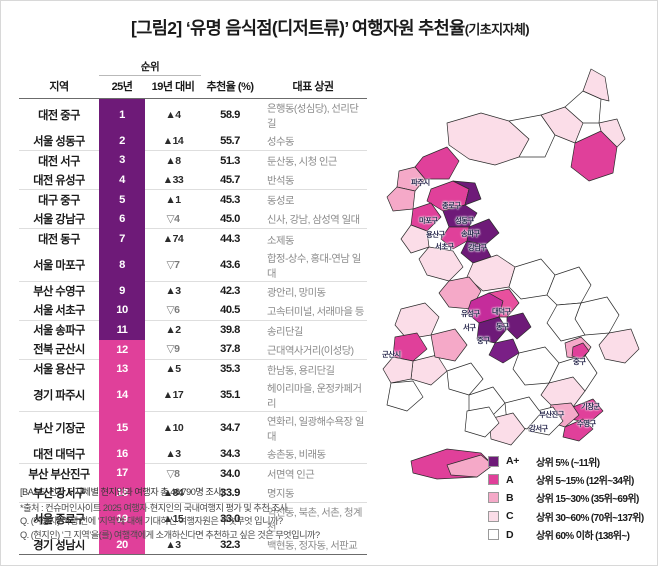 The height and width of the screenshot is (566, 658). What do you see at coordinates (59, 200) in the screenshot?
I see `cell-region: 대구 중구` at bounding box center [59, 200].